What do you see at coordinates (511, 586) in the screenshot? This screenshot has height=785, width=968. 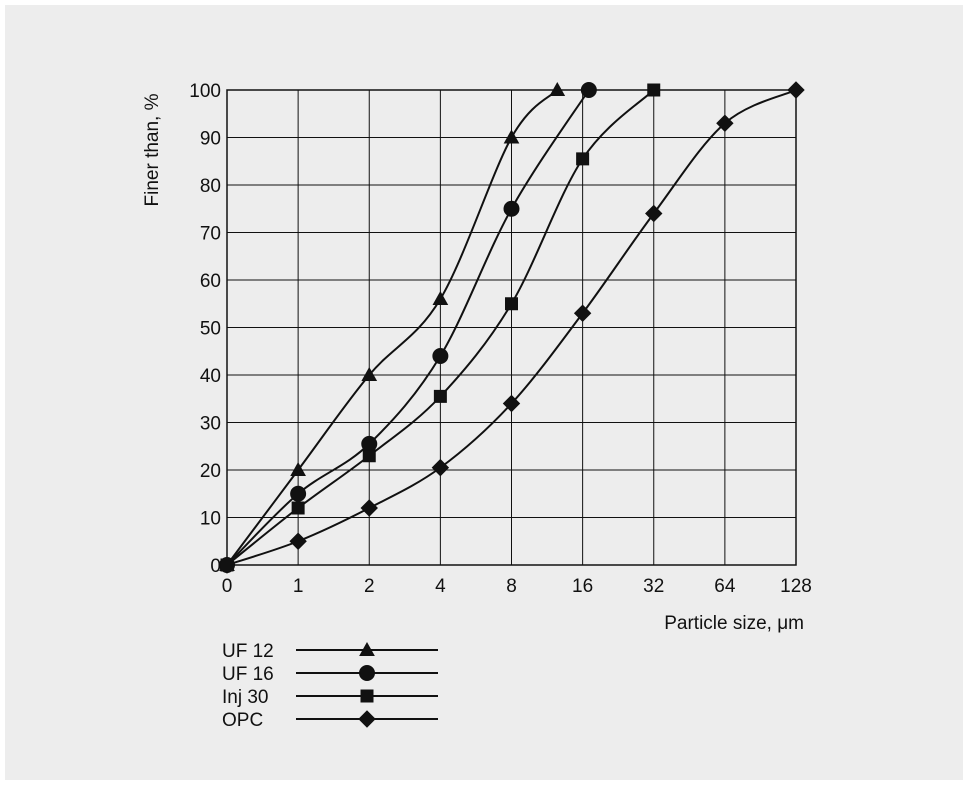 I see `x-tick-label: 8` at bounding box center [511, 586].